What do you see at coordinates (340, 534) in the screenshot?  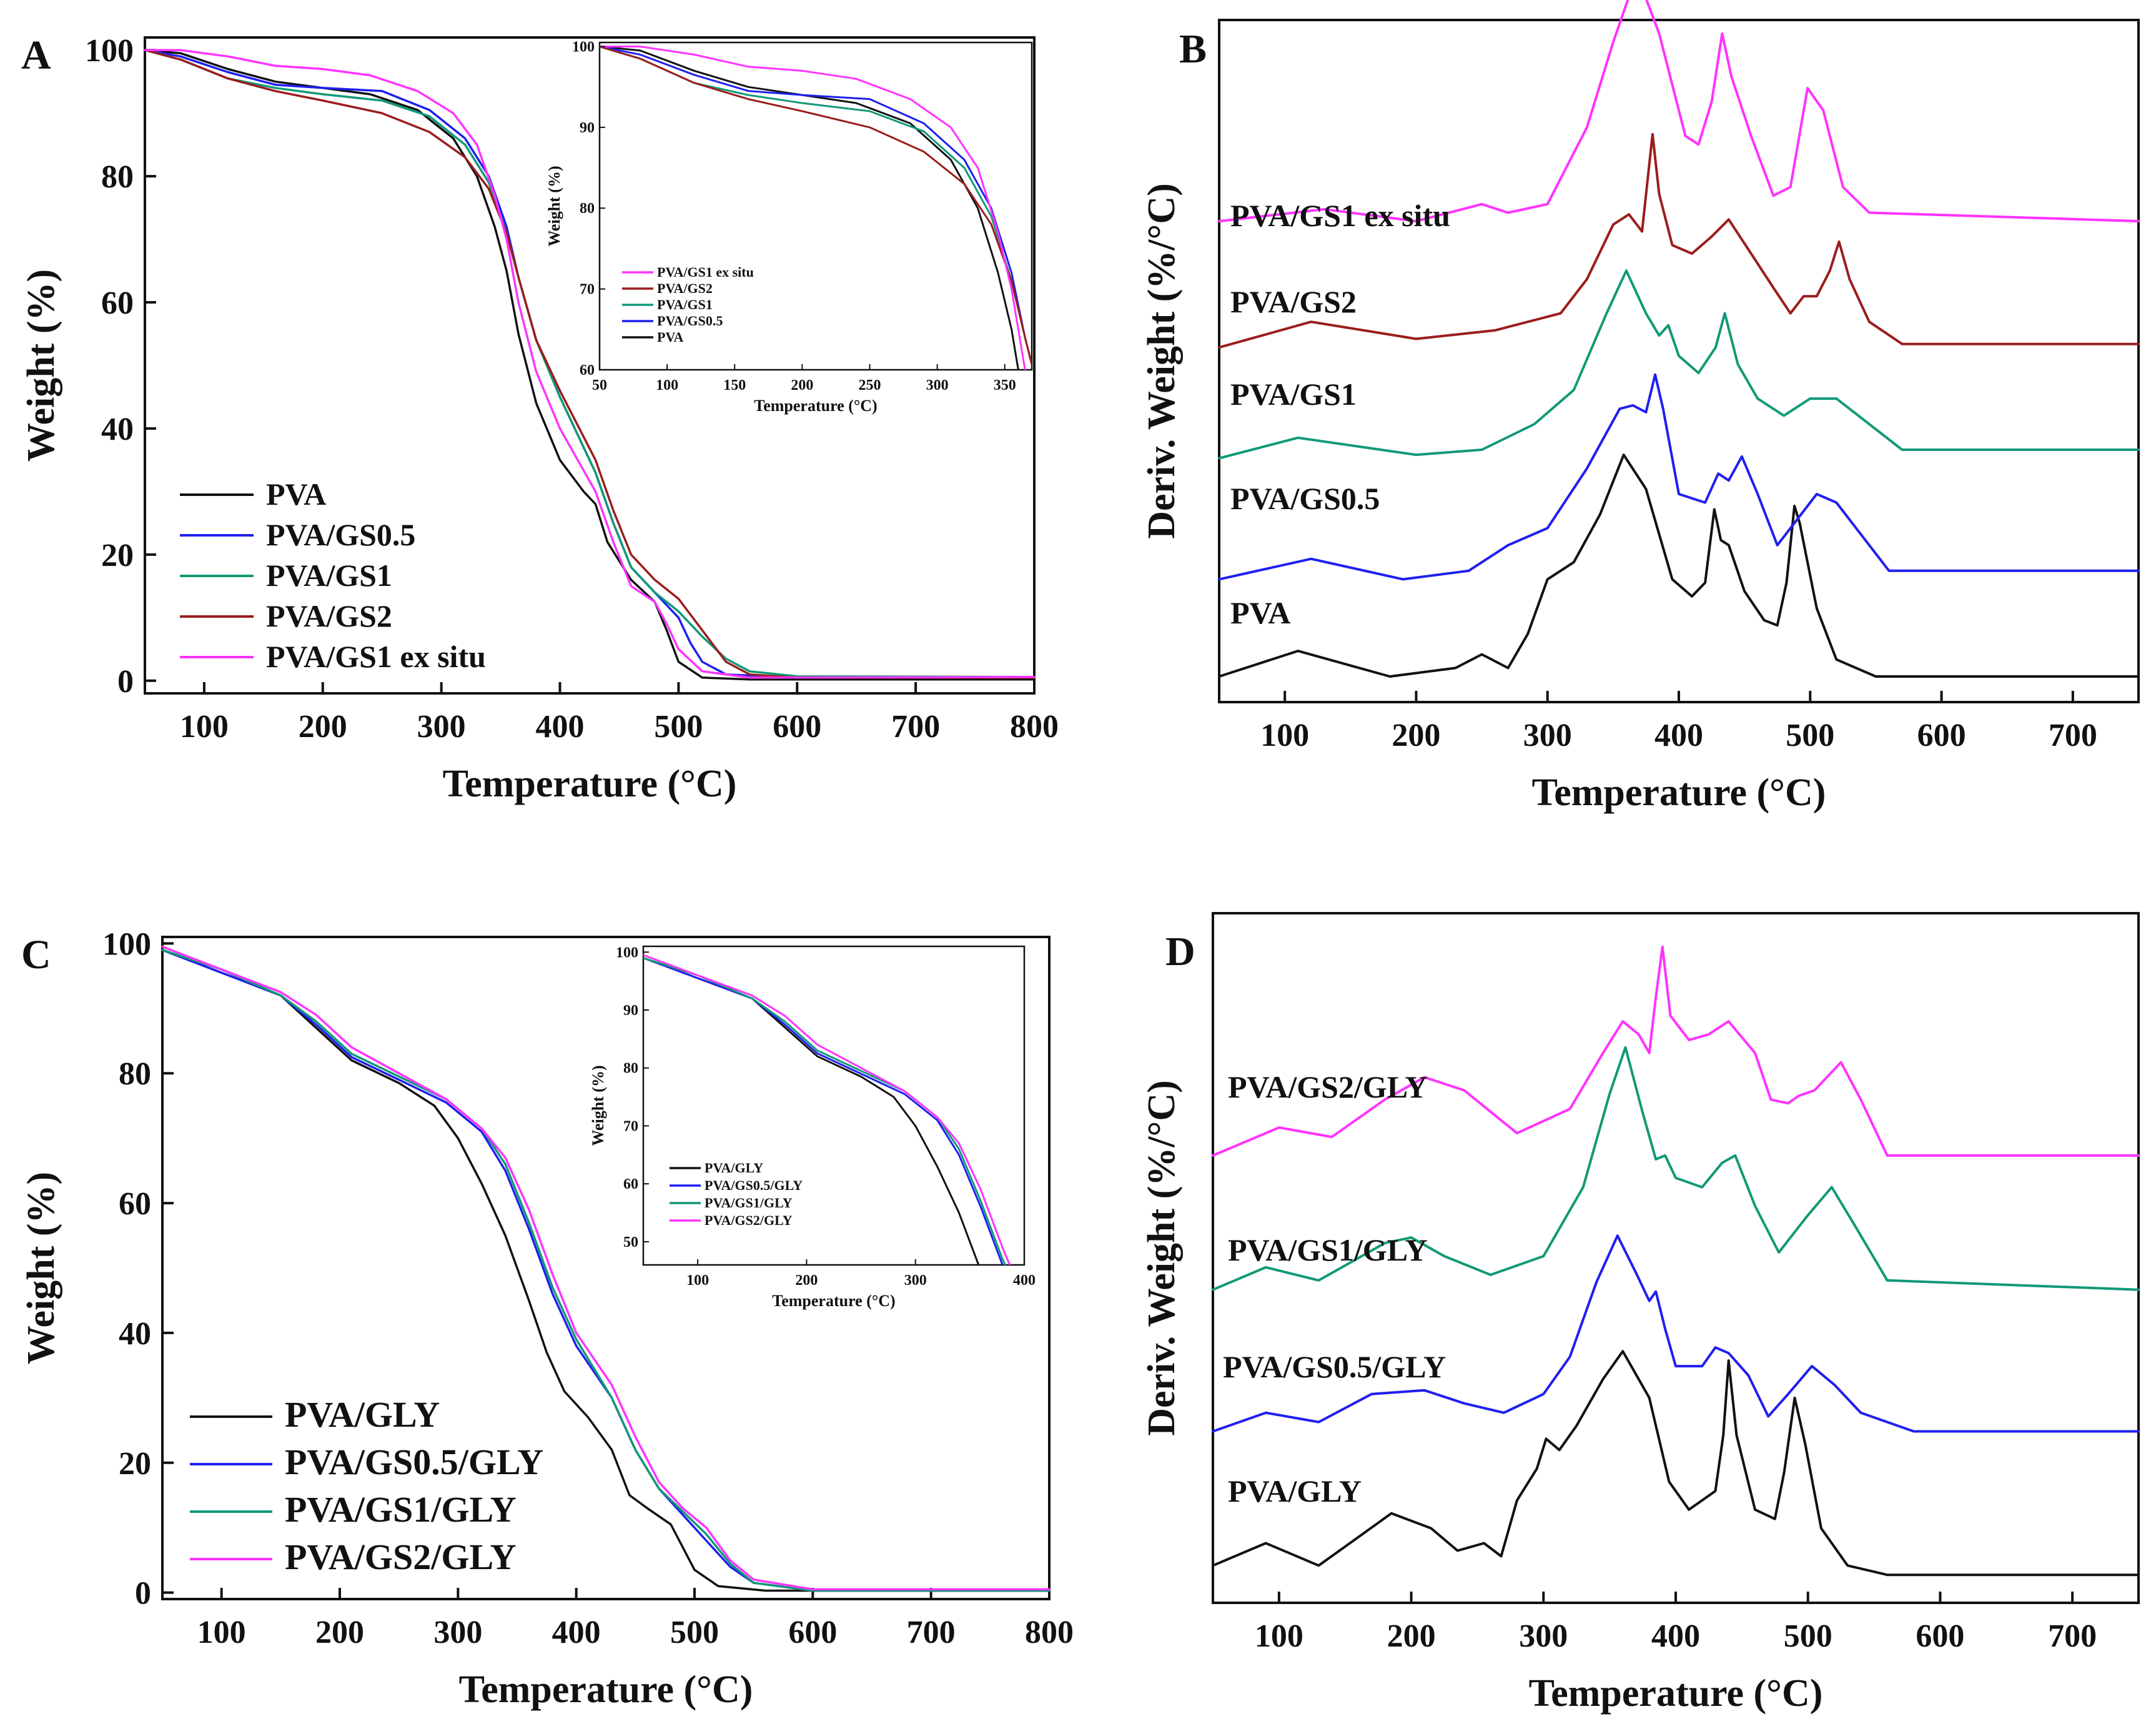 I see `legend-entry: PVA/GS0.5` at bounding box center [340, 534].